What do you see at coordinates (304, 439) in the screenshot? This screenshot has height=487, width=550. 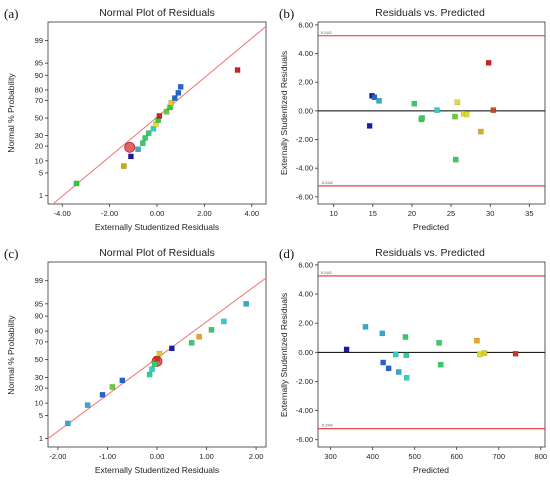 I see `y-tick-label: -6.00` at bounding box center [304, 439].